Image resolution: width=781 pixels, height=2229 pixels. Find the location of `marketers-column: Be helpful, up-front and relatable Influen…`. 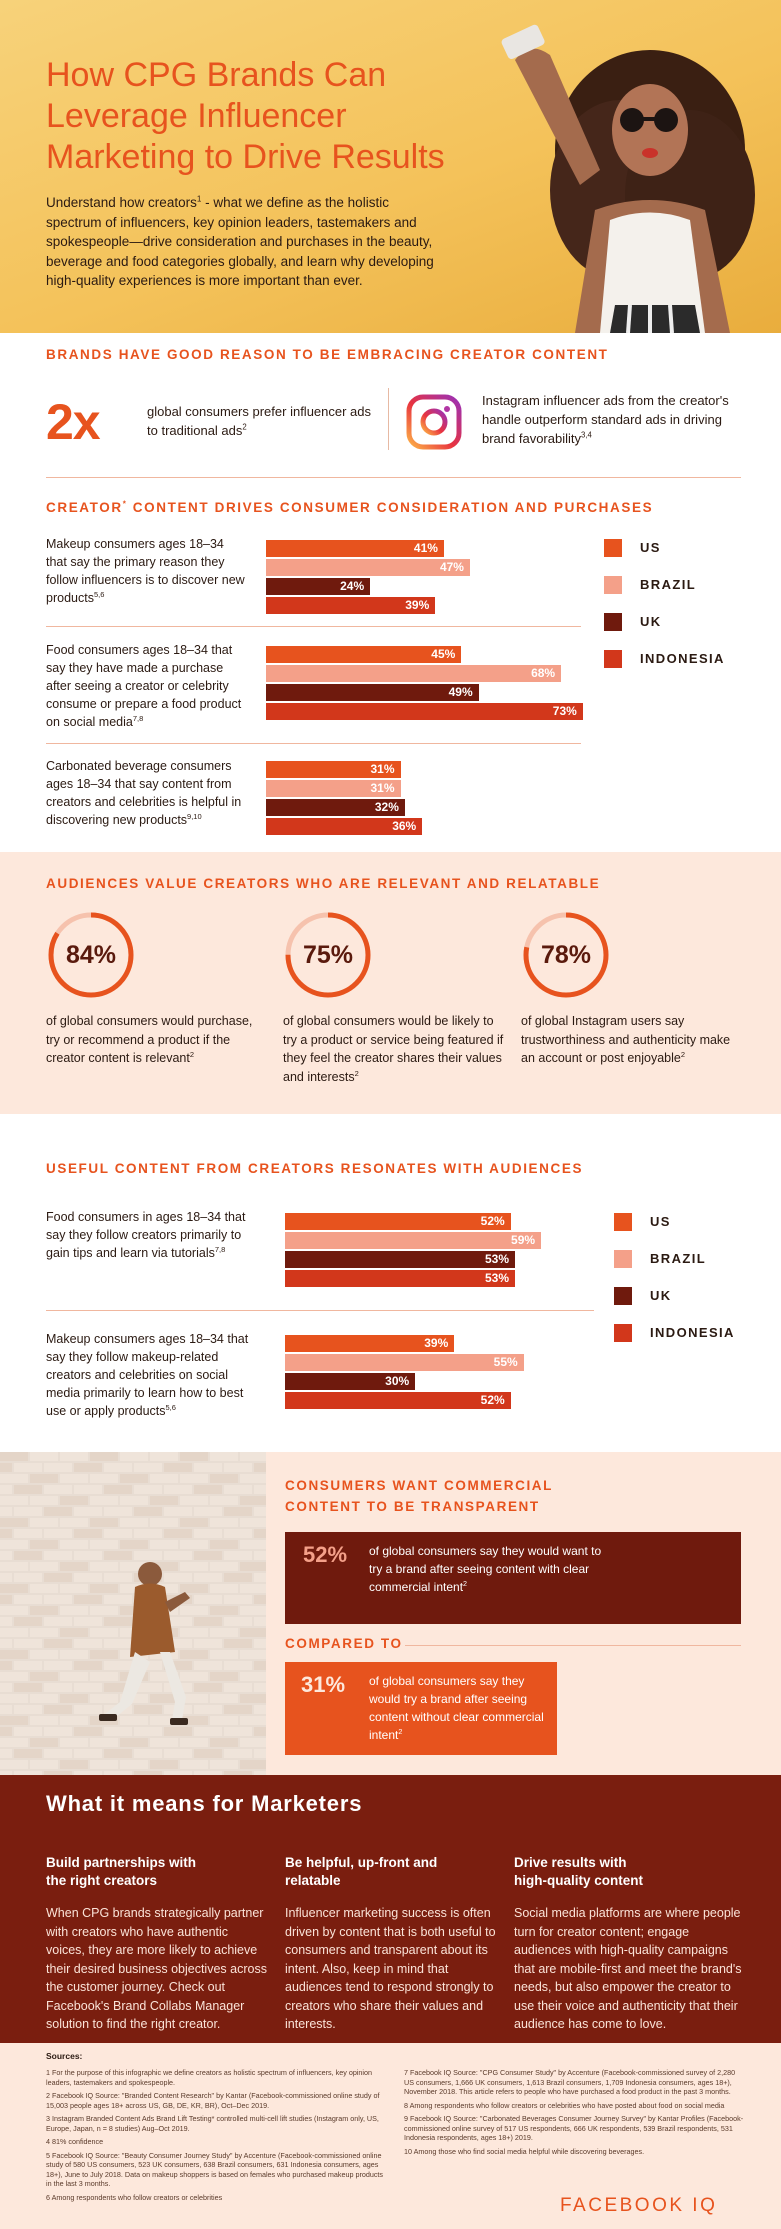

marketers-column: Be helpful, up-front and relatable Influen… is located at coordinates (391, 1944).